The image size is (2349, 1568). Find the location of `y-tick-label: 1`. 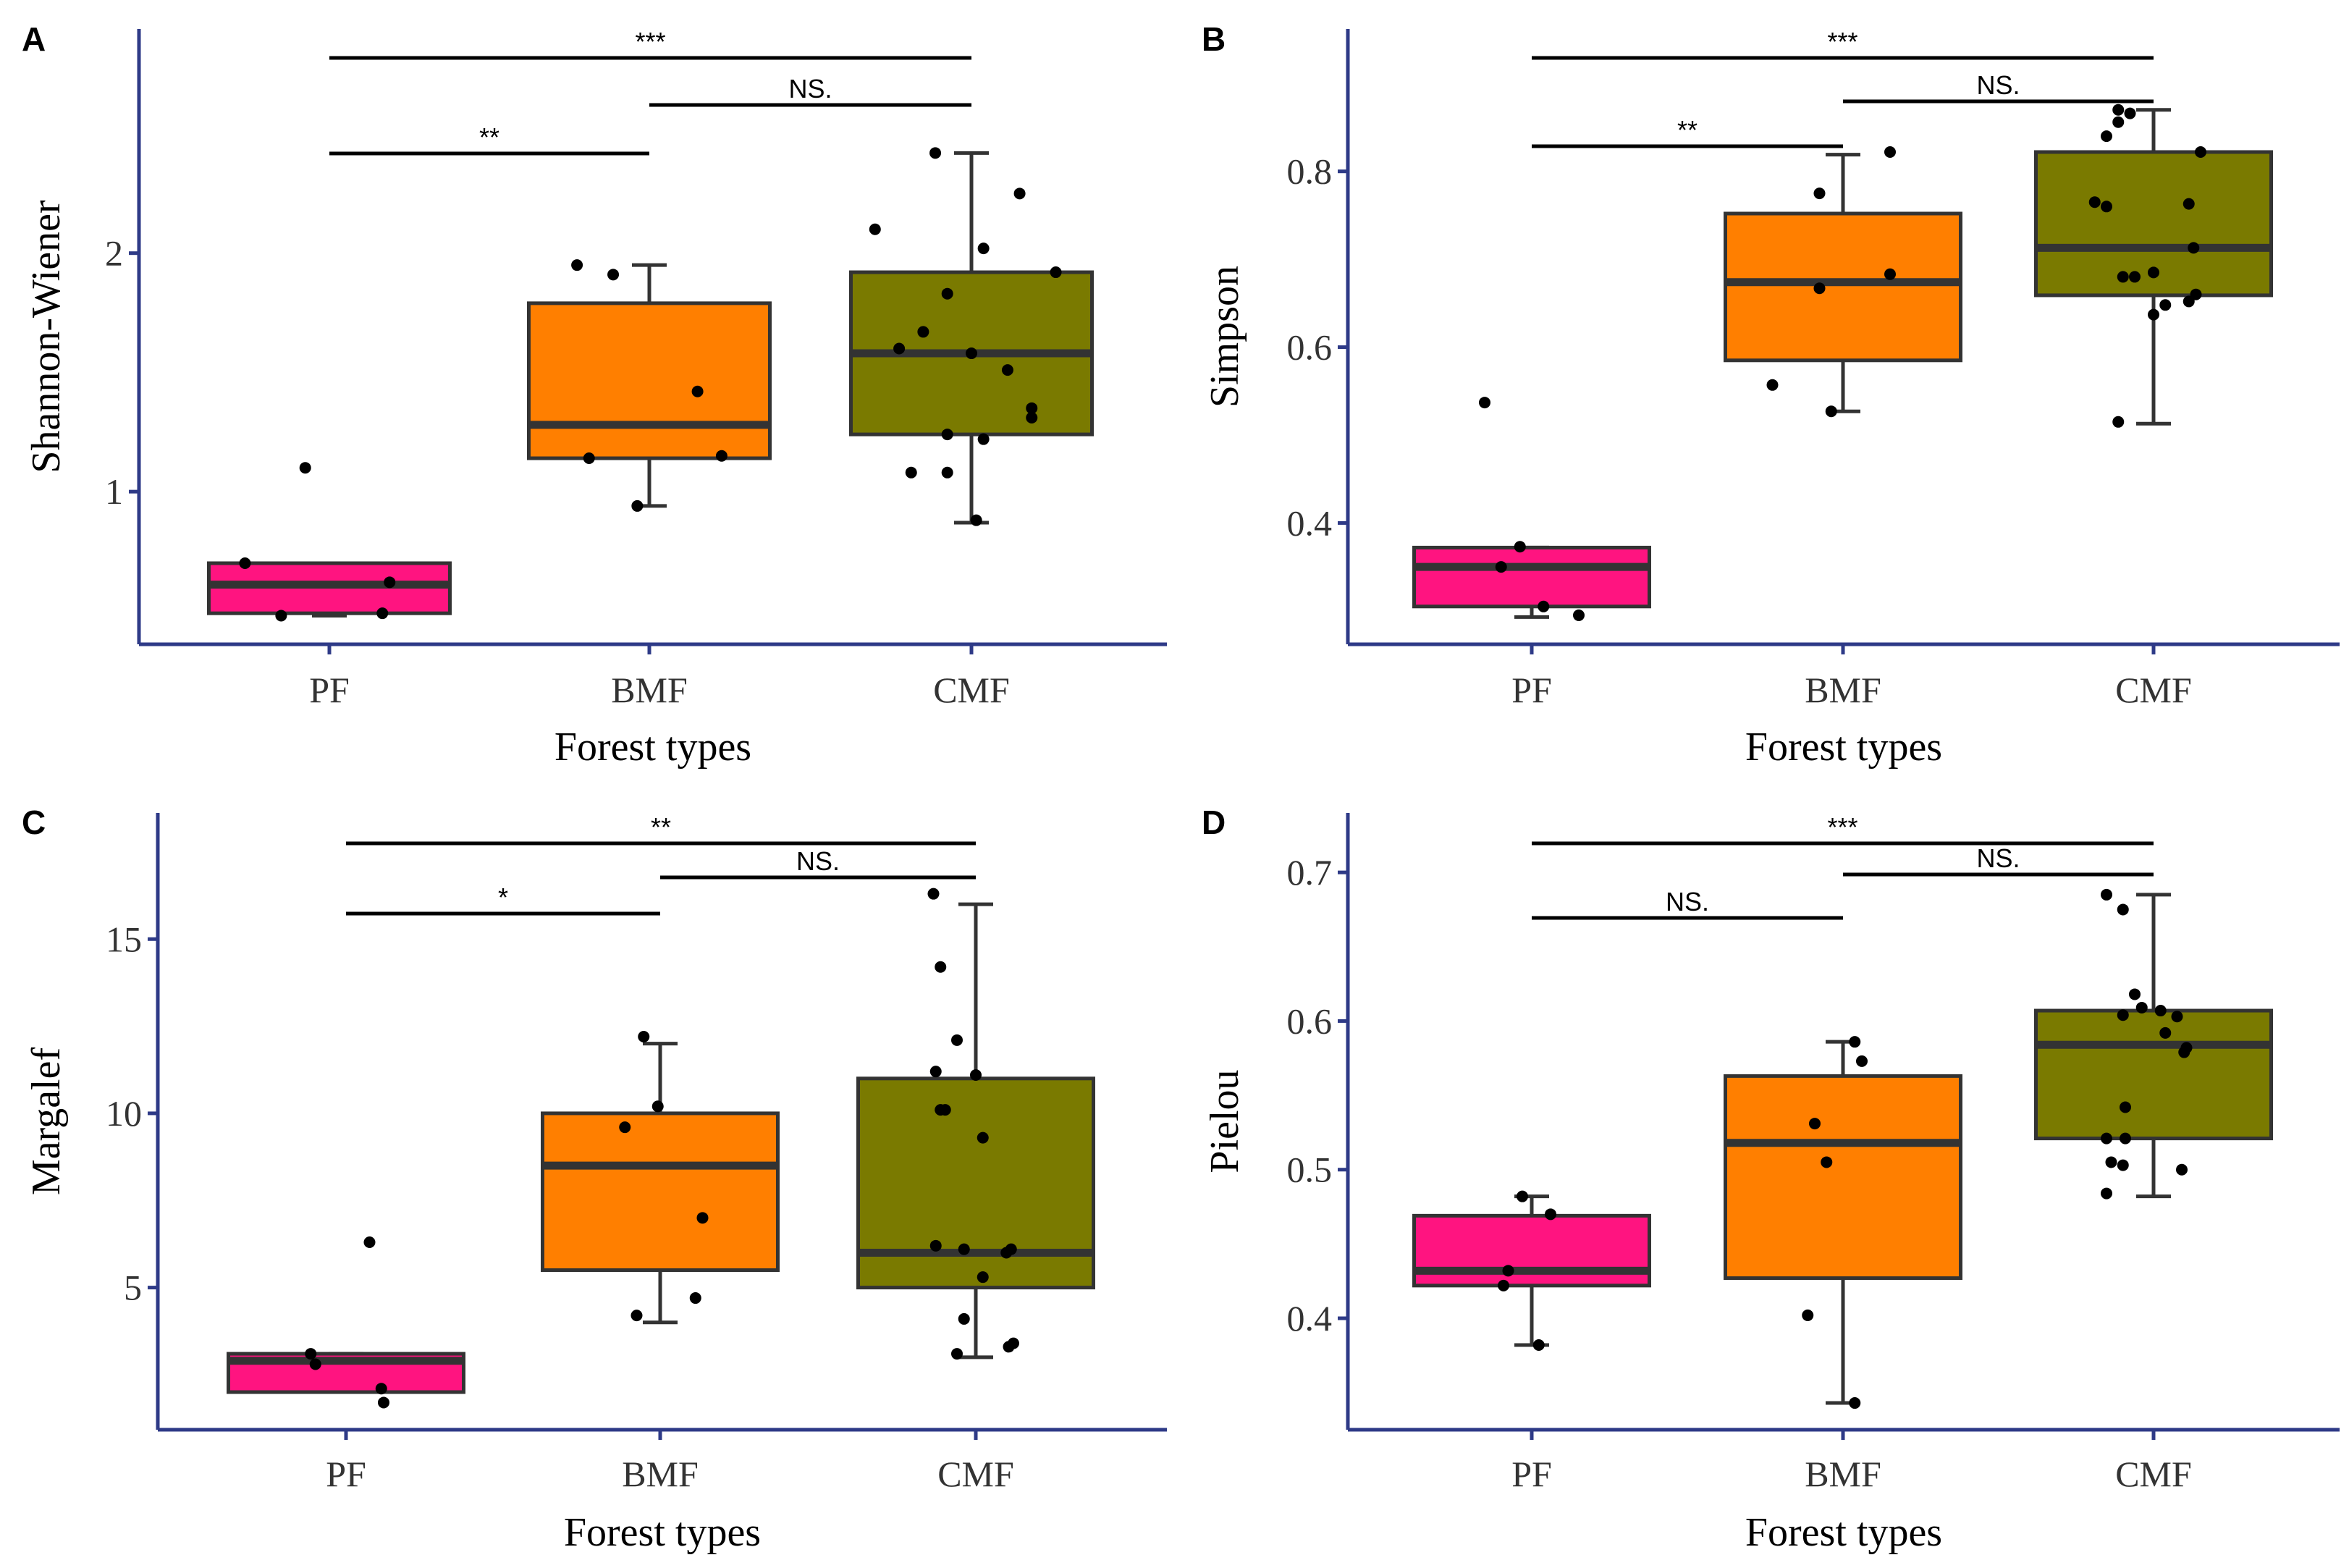

y-tick-label: 1 is located at coordinates (114, 492).